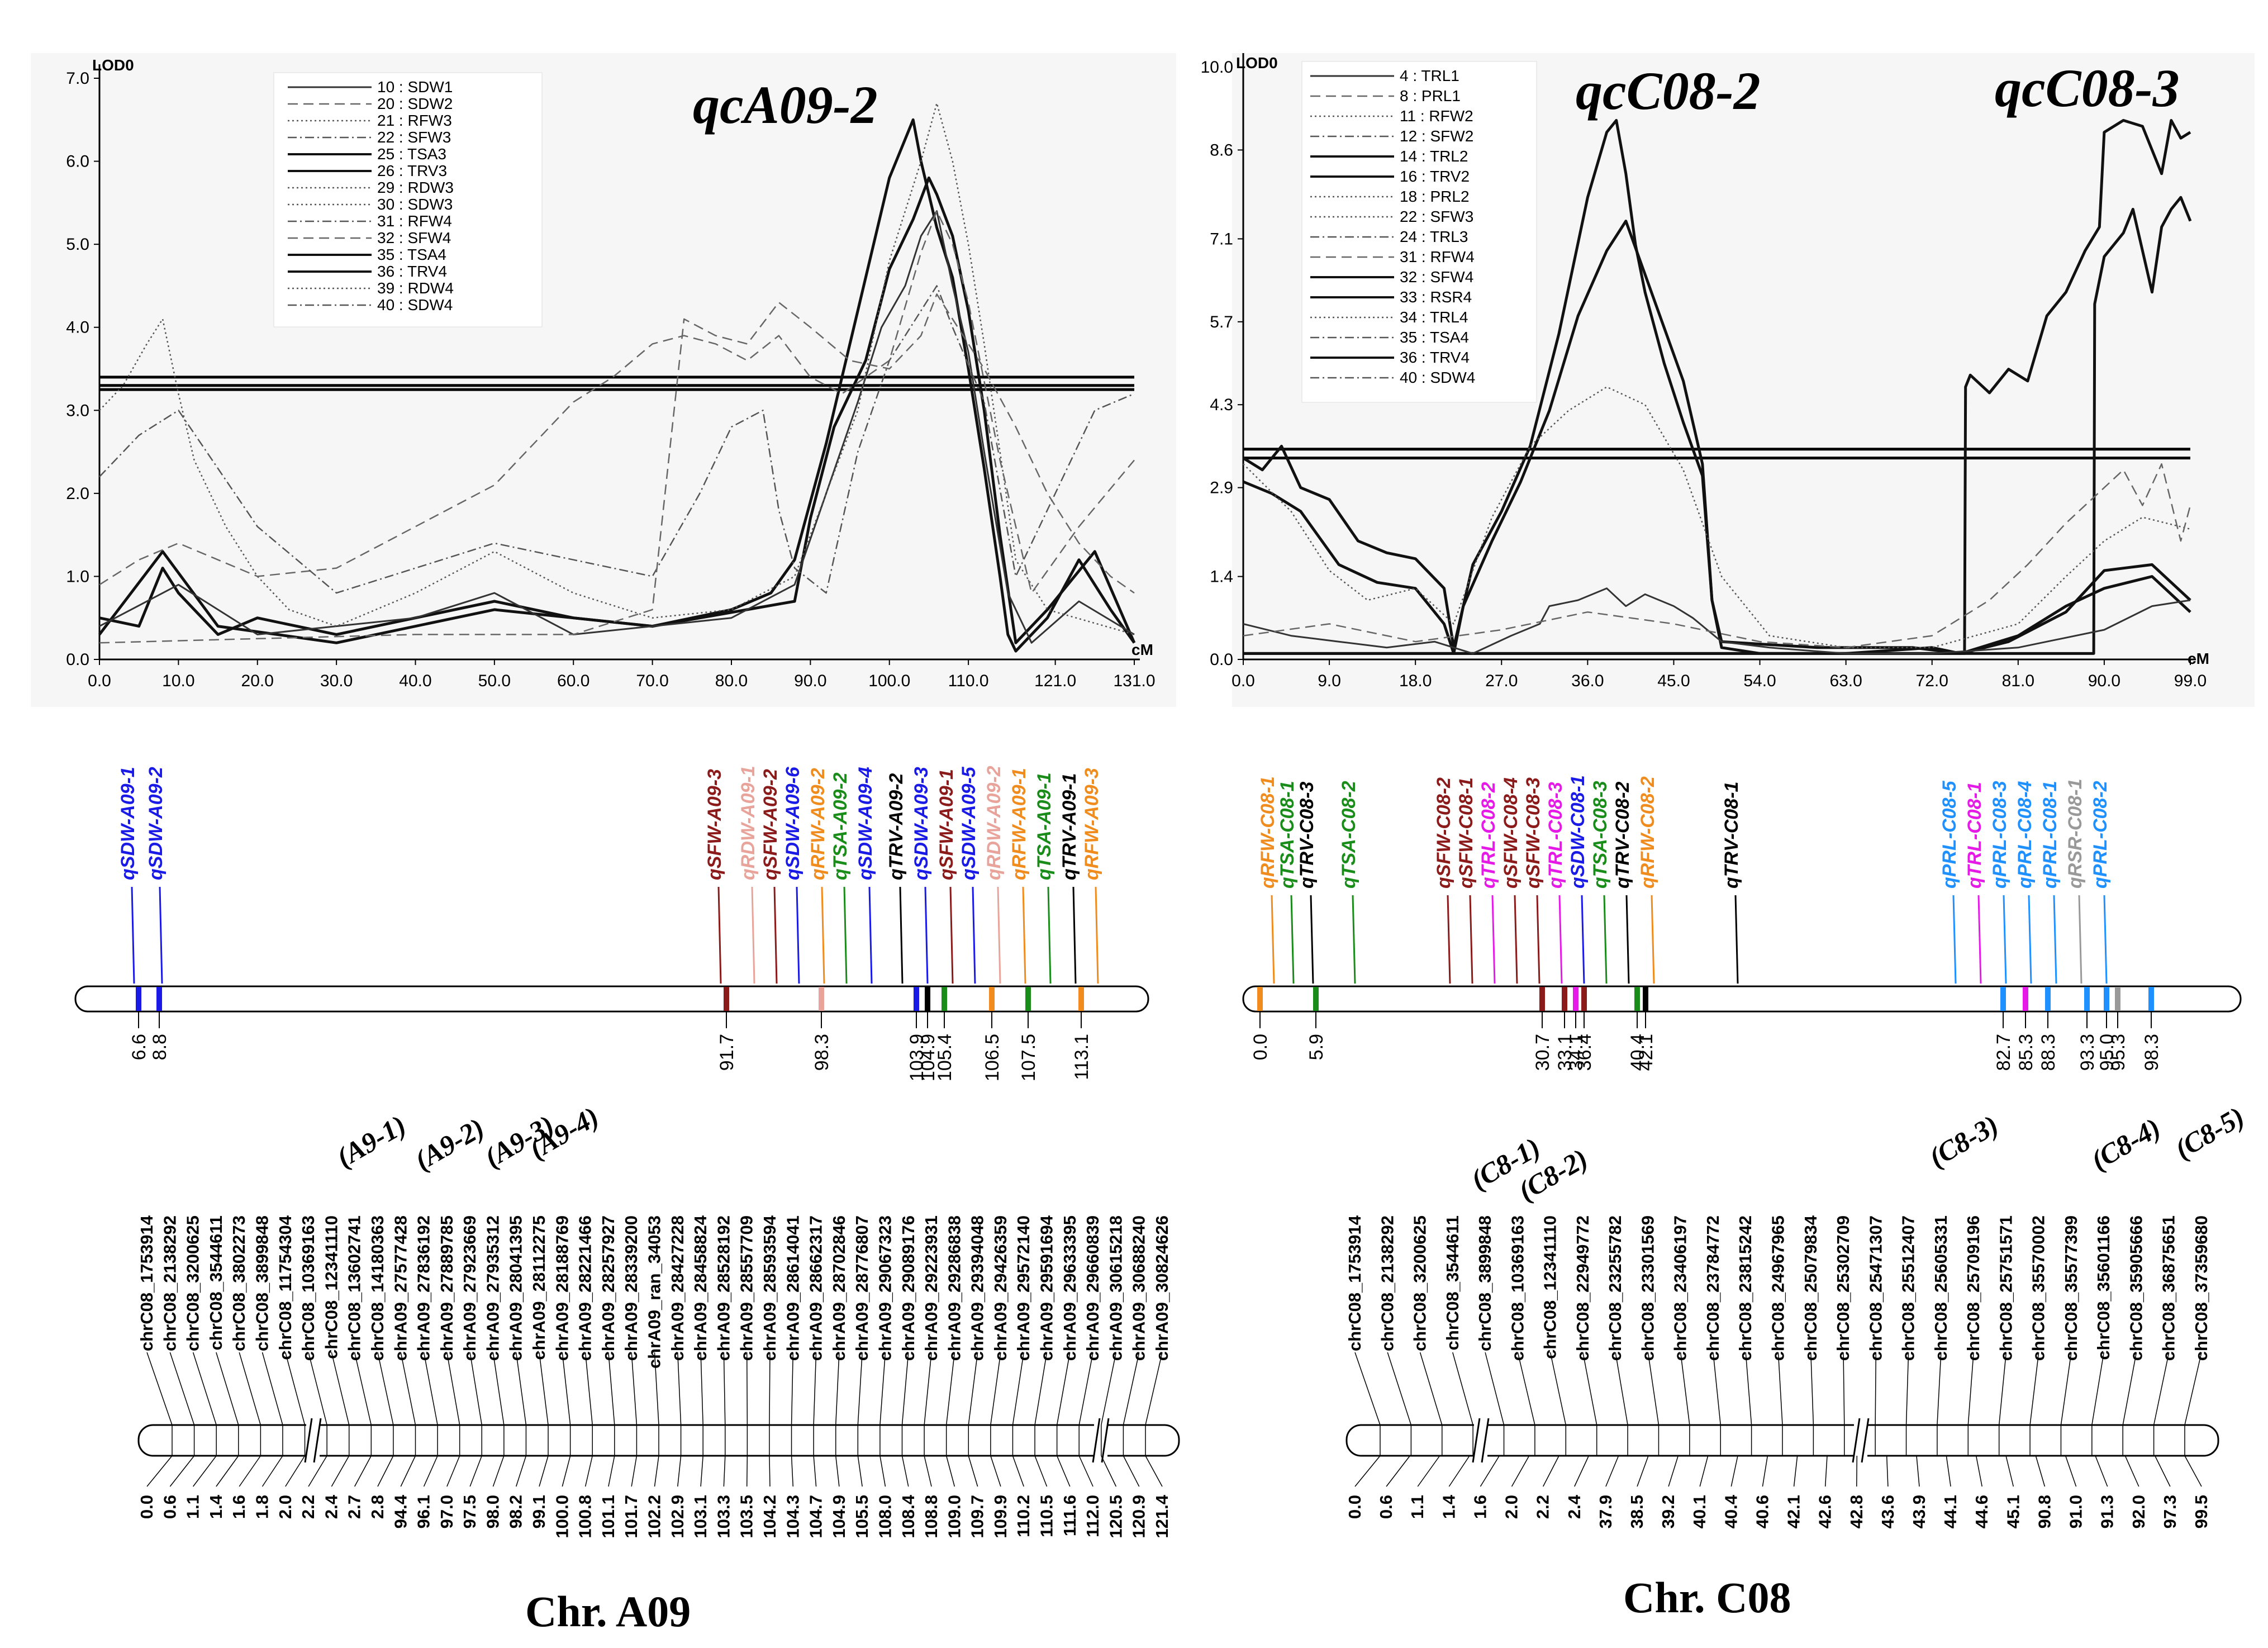 The width and height of the screenshot is (2268, 1648). Describe the element at coordinates (1794, 1511) in the screenshot. I see `c08_markers-marker-position: 42.1` at that location.